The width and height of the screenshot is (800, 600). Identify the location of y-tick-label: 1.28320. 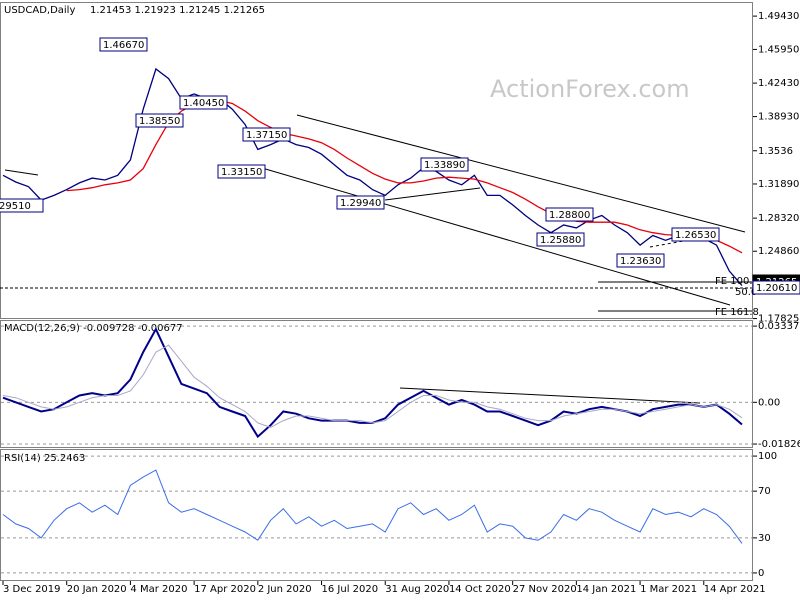
(778, 218).